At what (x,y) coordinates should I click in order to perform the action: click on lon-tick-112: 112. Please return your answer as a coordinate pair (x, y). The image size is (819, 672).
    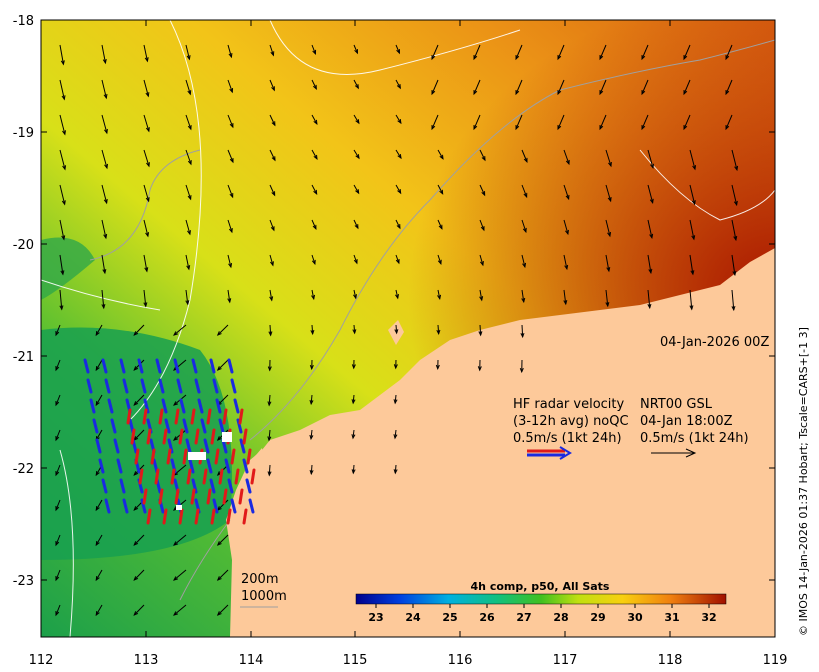
    Looking at the image, I should click on (41, 660).